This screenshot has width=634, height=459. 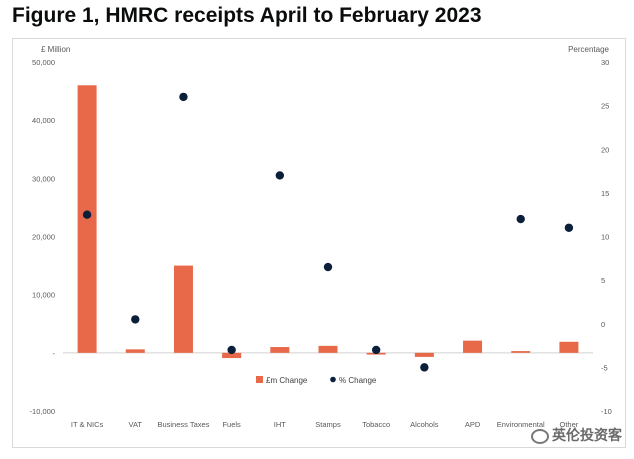 I want to click on legend-swatch-point, so click(x=333, y=379).